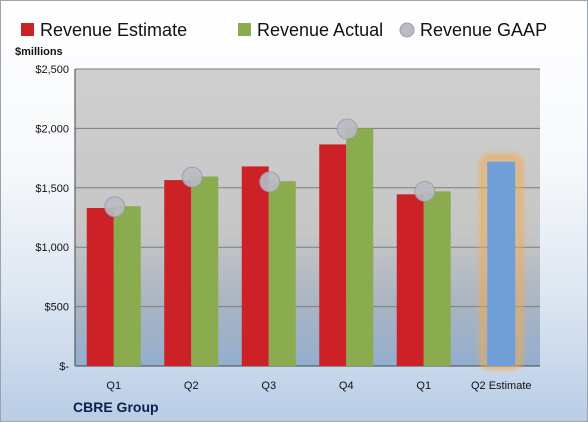 The width and height of the screenshot is (588, 422). What do you see at coordinates (318, 386) in the screenshot?
I see `x-axis-ticks: Q1 Q2 Q3 Q4 Q1 Q2 Estimate` at bounding box center [318, 386].